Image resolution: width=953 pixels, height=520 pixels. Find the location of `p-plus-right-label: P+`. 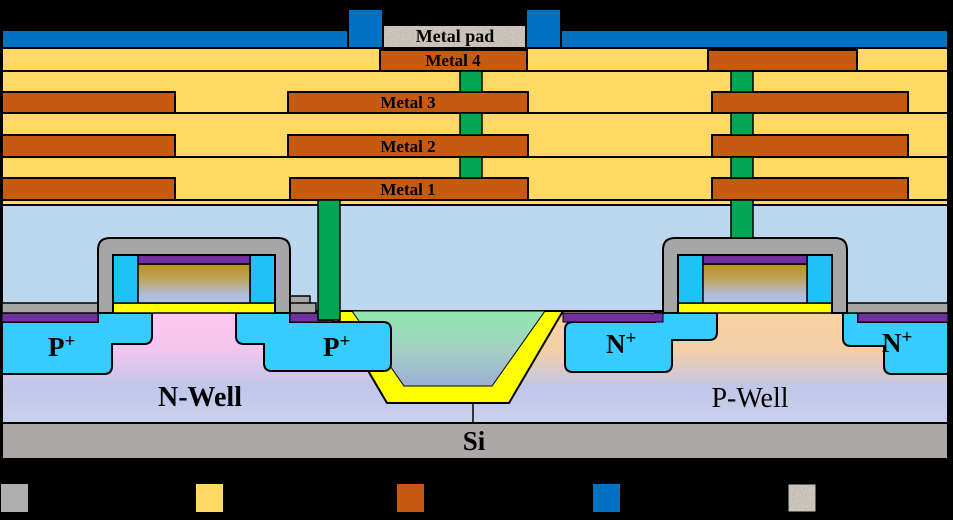

p-plus-right-label: P+ is located at coordinates (336, 346).